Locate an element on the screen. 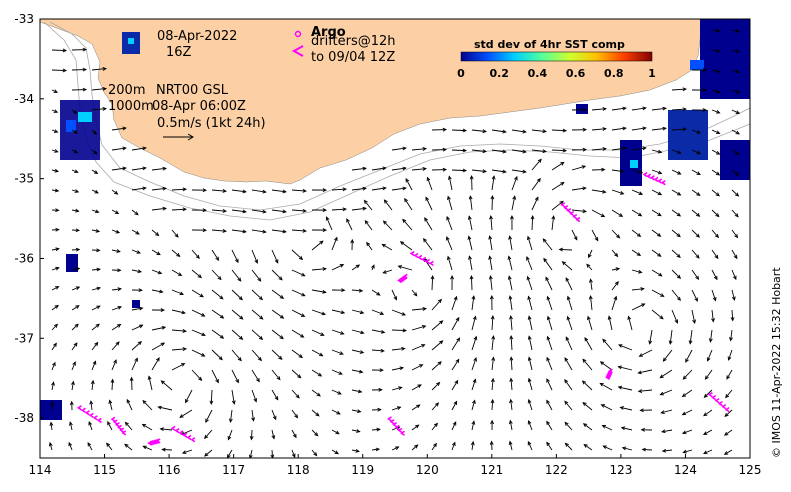  scale-arrow is located at coordinates (178, 137).